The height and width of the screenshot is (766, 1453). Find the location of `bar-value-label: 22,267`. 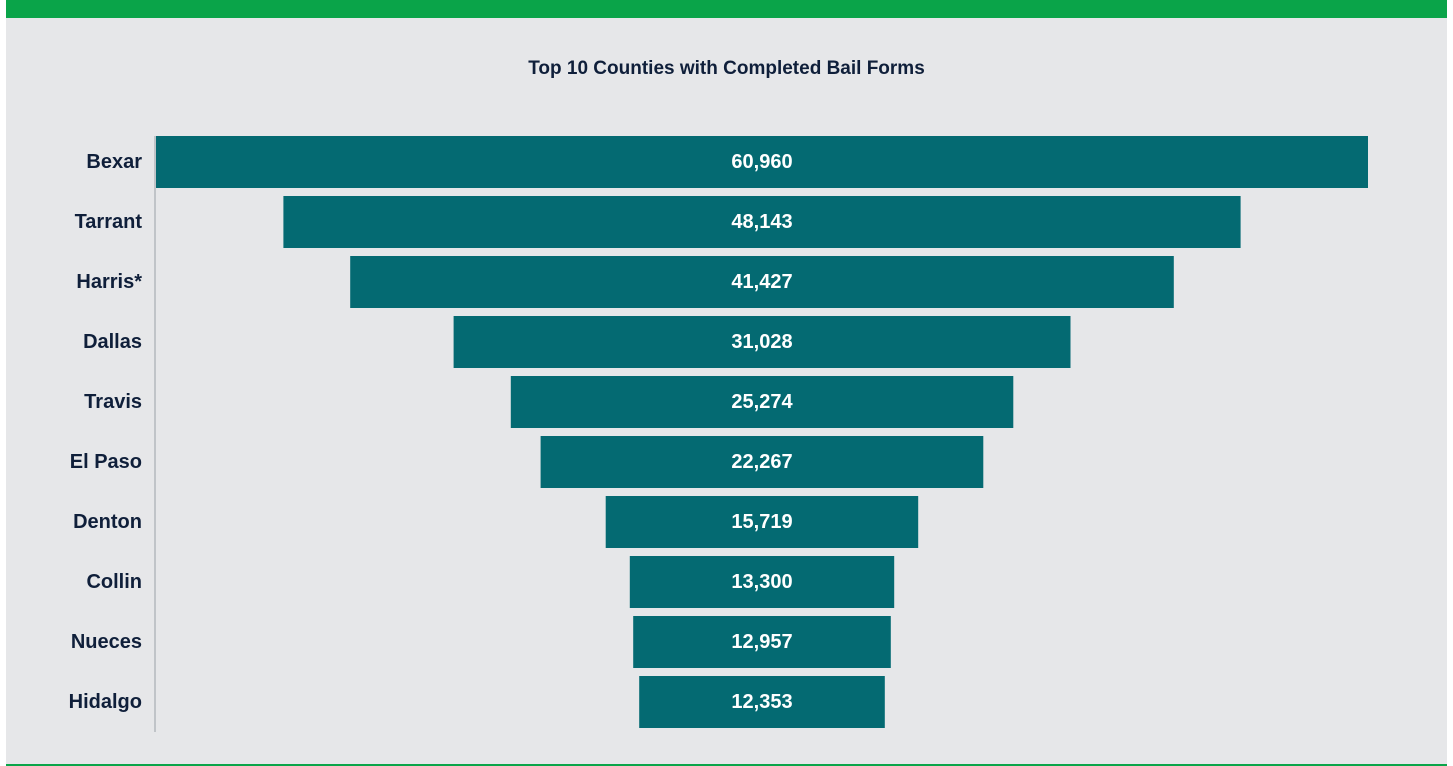

bar-value-label: 22,267 is located at coordinates (761, 462).